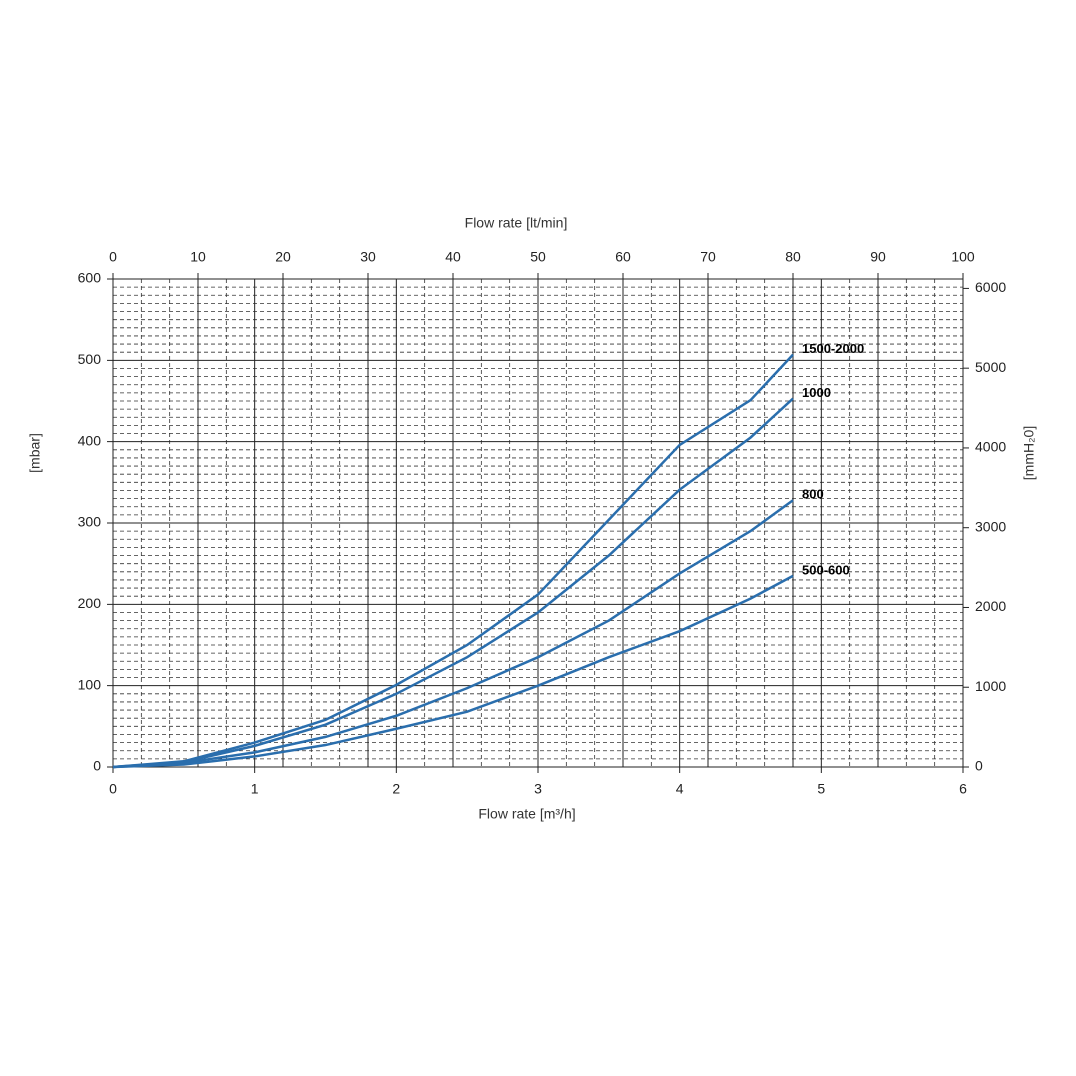 This screenshot has height=1076, width=1076. I want to click on y2-tick-label: 2000, so click(990, 606).